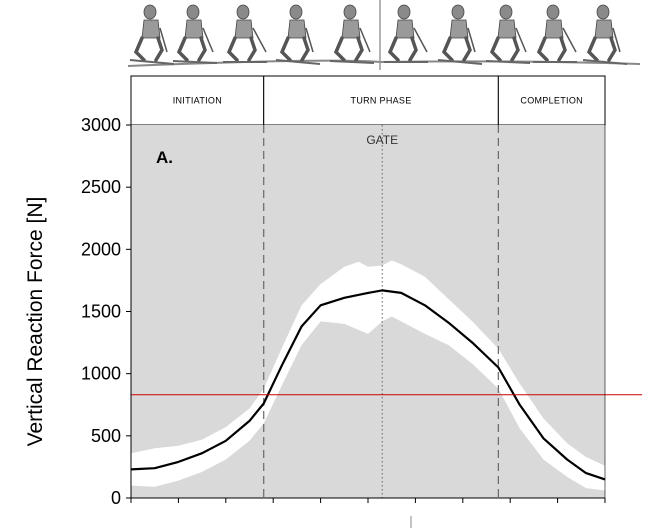 The height and width of the screenshot is (528, 664). I want to click on y-tick-label: 2500, so click(101, 187).